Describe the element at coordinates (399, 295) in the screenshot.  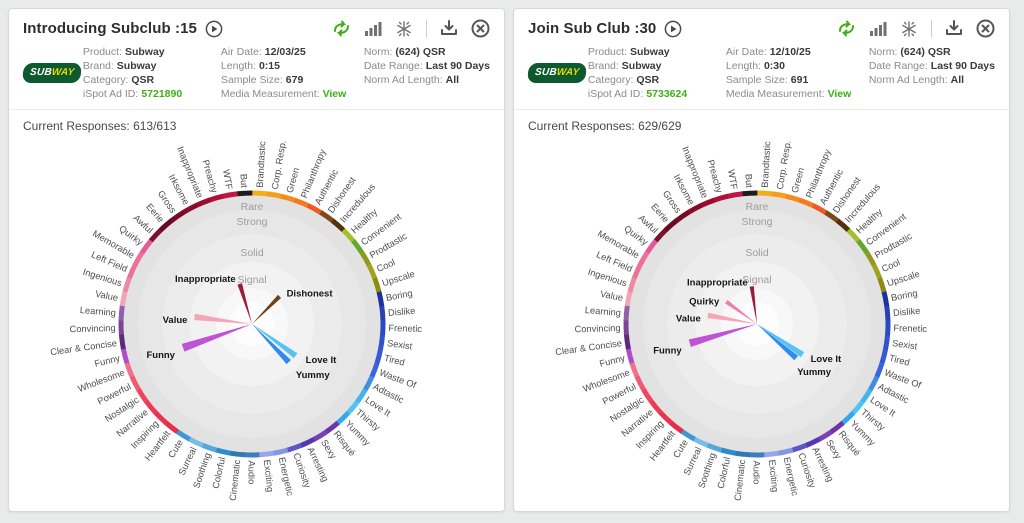
I see `wheel-attribute-label: Boring` at that location.